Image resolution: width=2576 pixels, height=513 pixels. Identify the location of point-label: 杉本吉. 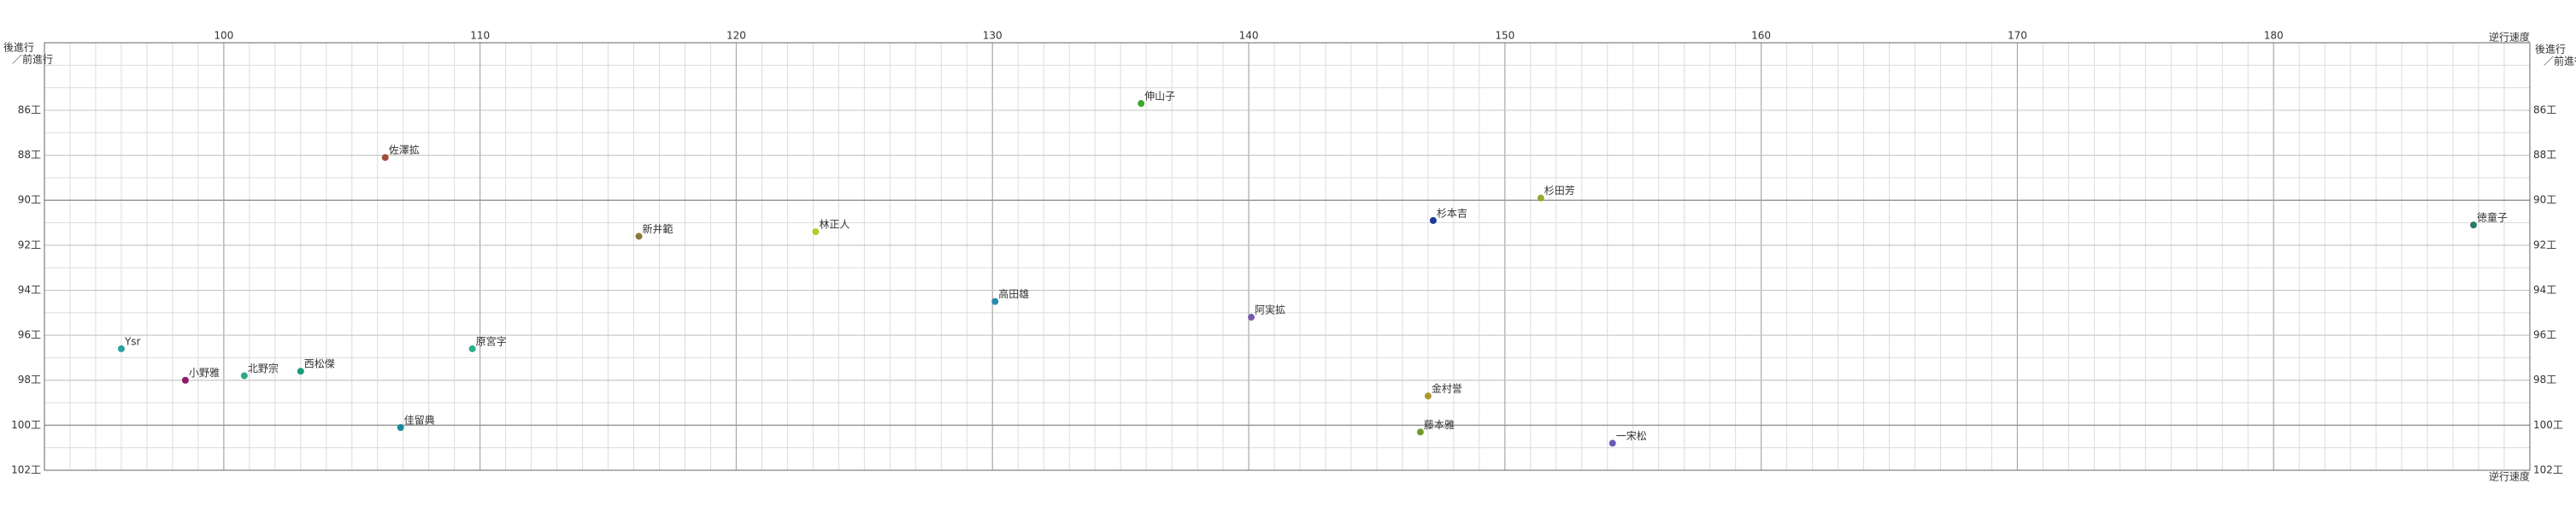
(1452, 213).